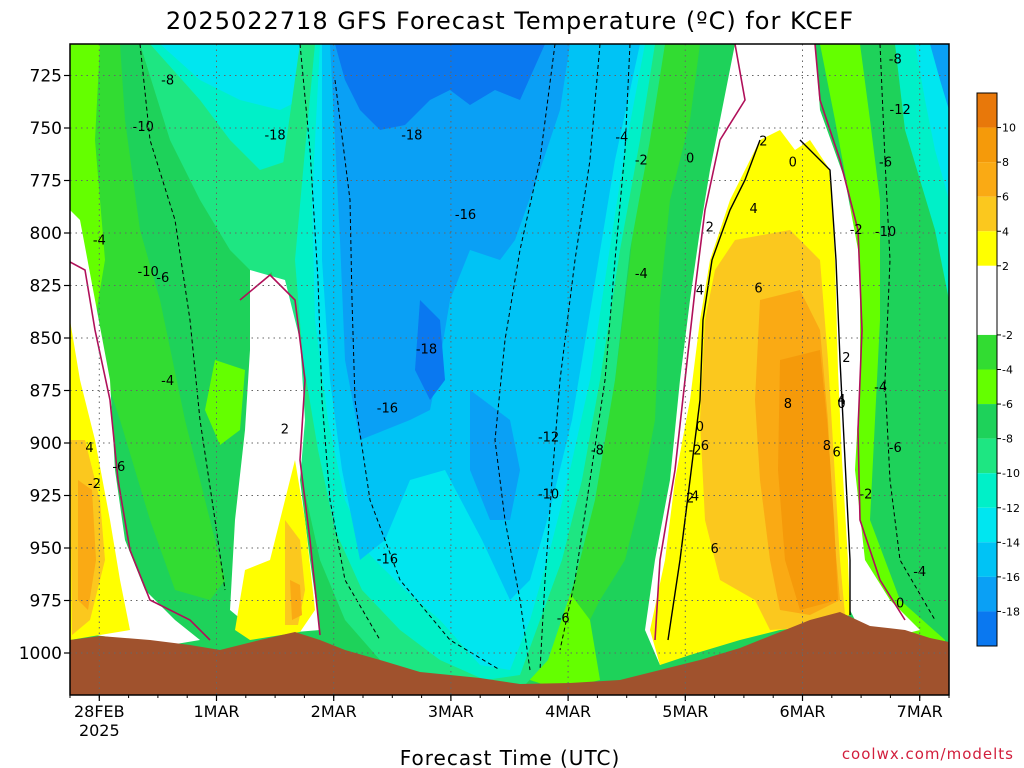  What do you see at coordinates (216, 711) in the screenshot?
I see `x-tick-label: 1MAR` at bounding box center [216, 711].